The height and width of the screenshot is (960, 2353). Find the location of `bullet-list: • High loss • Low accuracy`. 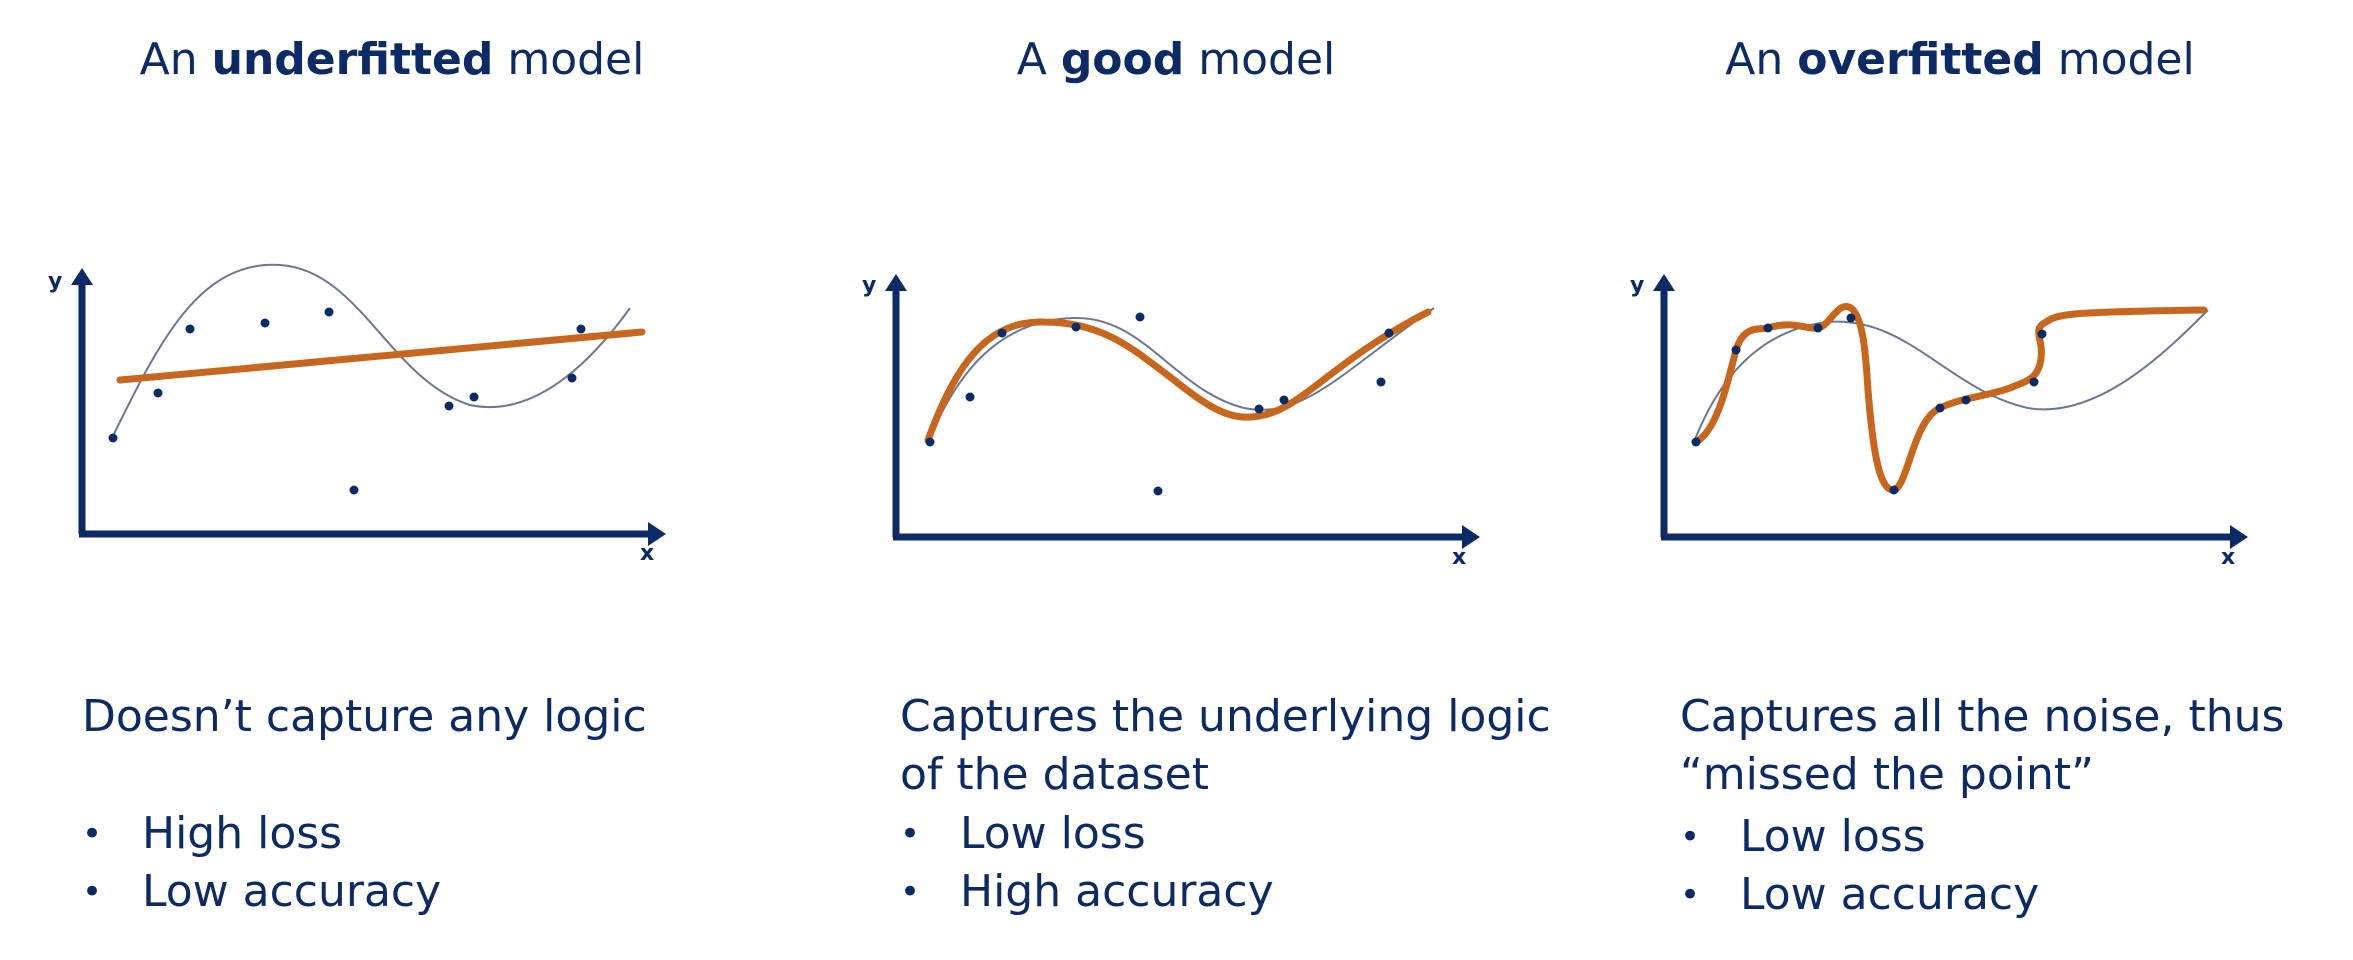

bullet-list: • High loss • Low accuracy is located at coordinates (261, 863).